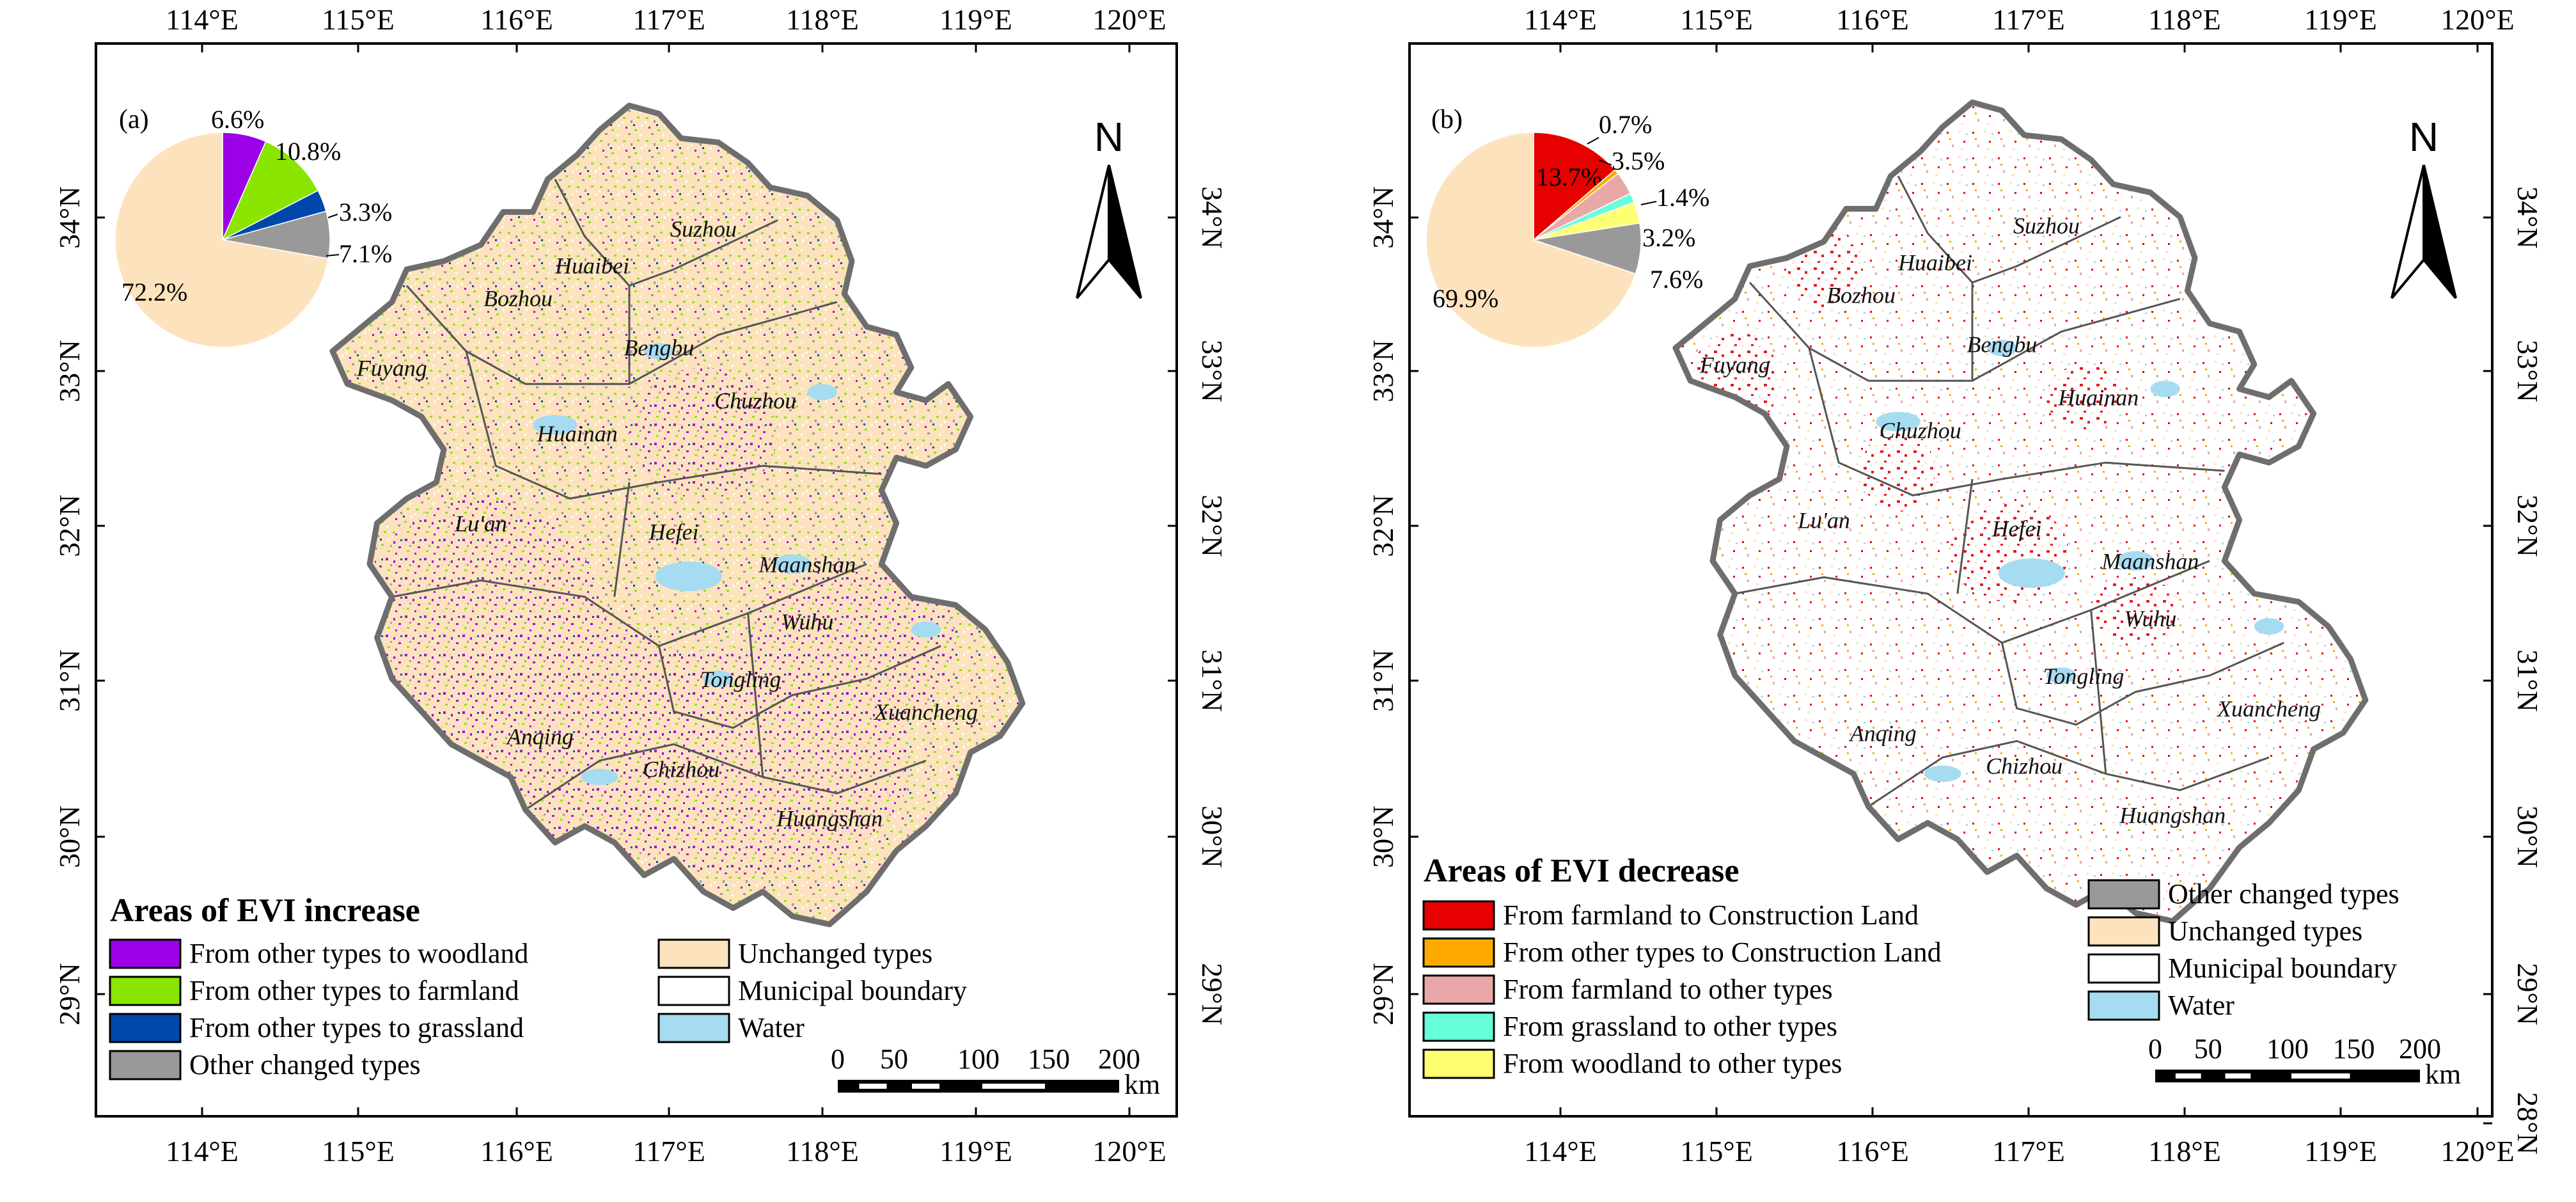 The image size is (2576, 1202). Describe the element at coordinates (308, 151) in the screenshot. I see `pie-slice-label: 10.8%` at that location.